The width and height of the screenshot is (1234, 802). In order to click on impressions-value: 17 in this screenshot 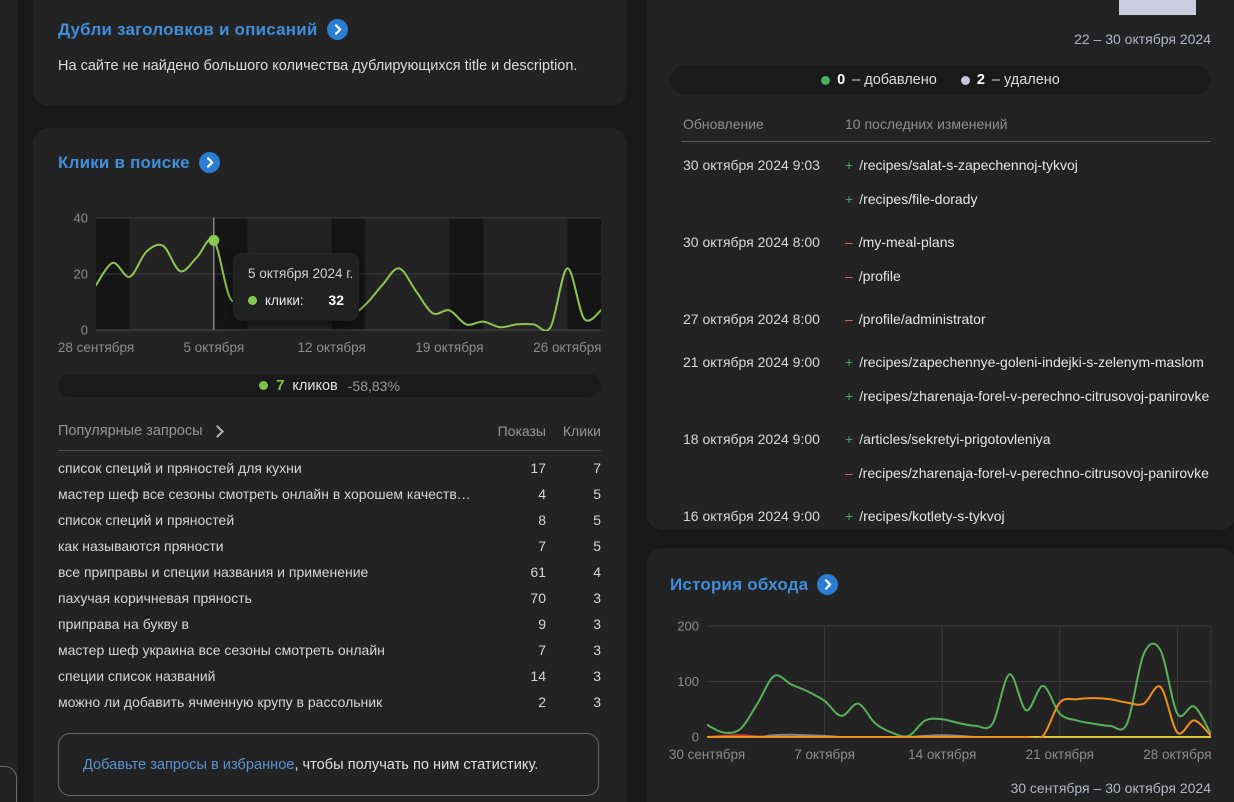, I will do `click(538, 468)`.